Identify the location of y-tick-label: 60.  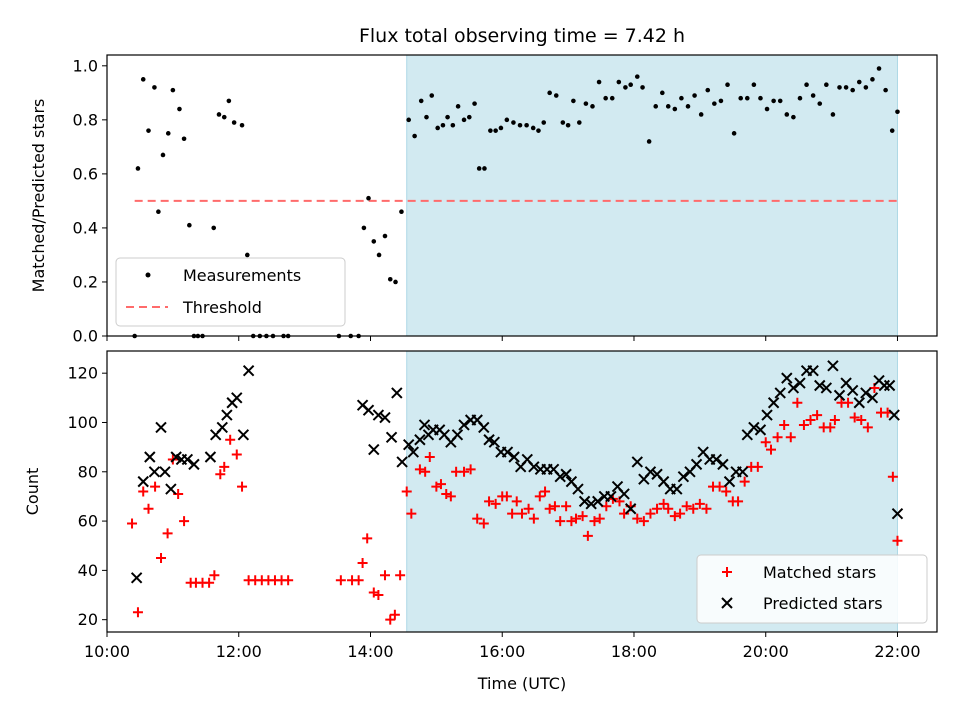
(88, 521).